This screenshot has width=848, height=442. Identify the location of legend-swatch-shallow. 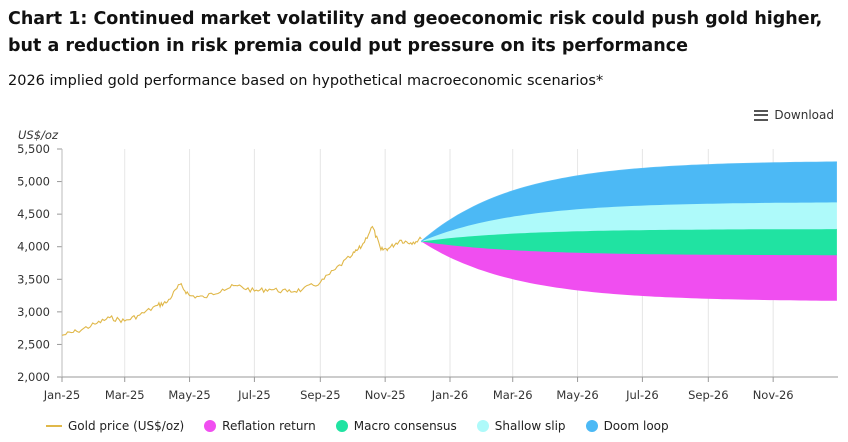
(482, 426).